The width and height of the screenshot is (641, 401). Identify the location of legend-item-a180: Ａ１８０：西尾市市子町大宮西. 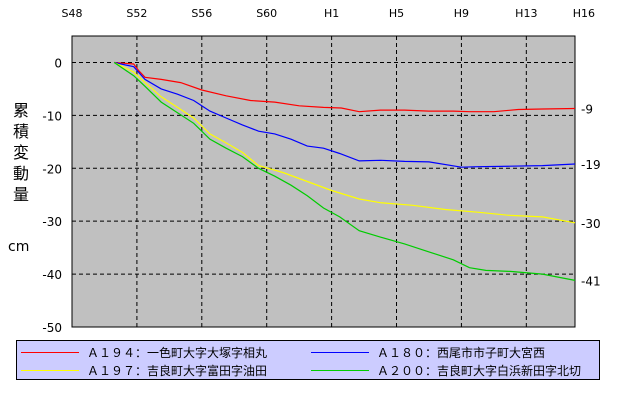
(428, 352).